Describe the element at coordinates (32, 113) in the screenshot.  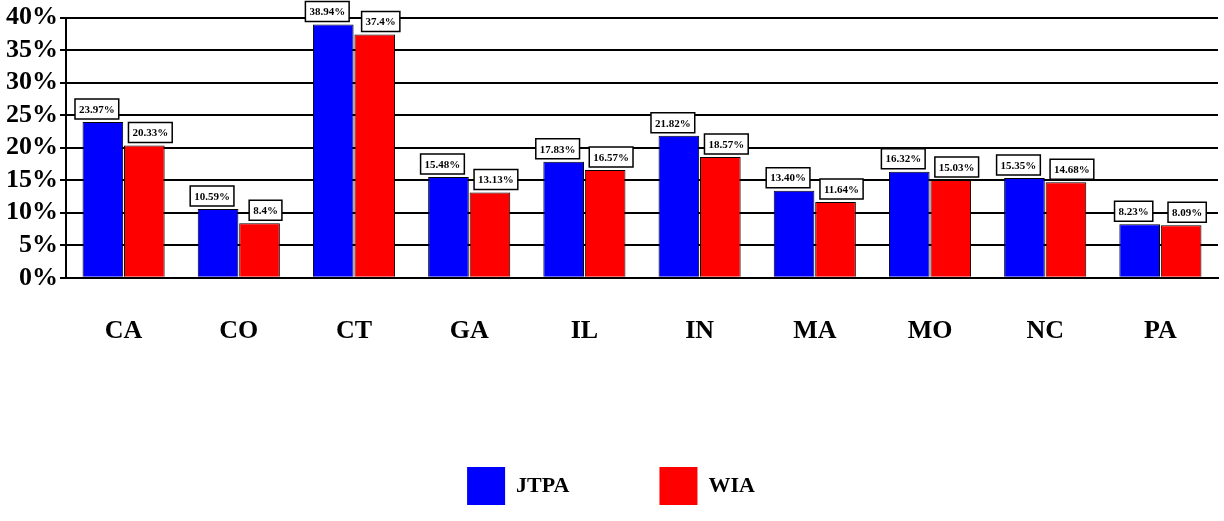
I see `y-tick-label: 25%` at that location.